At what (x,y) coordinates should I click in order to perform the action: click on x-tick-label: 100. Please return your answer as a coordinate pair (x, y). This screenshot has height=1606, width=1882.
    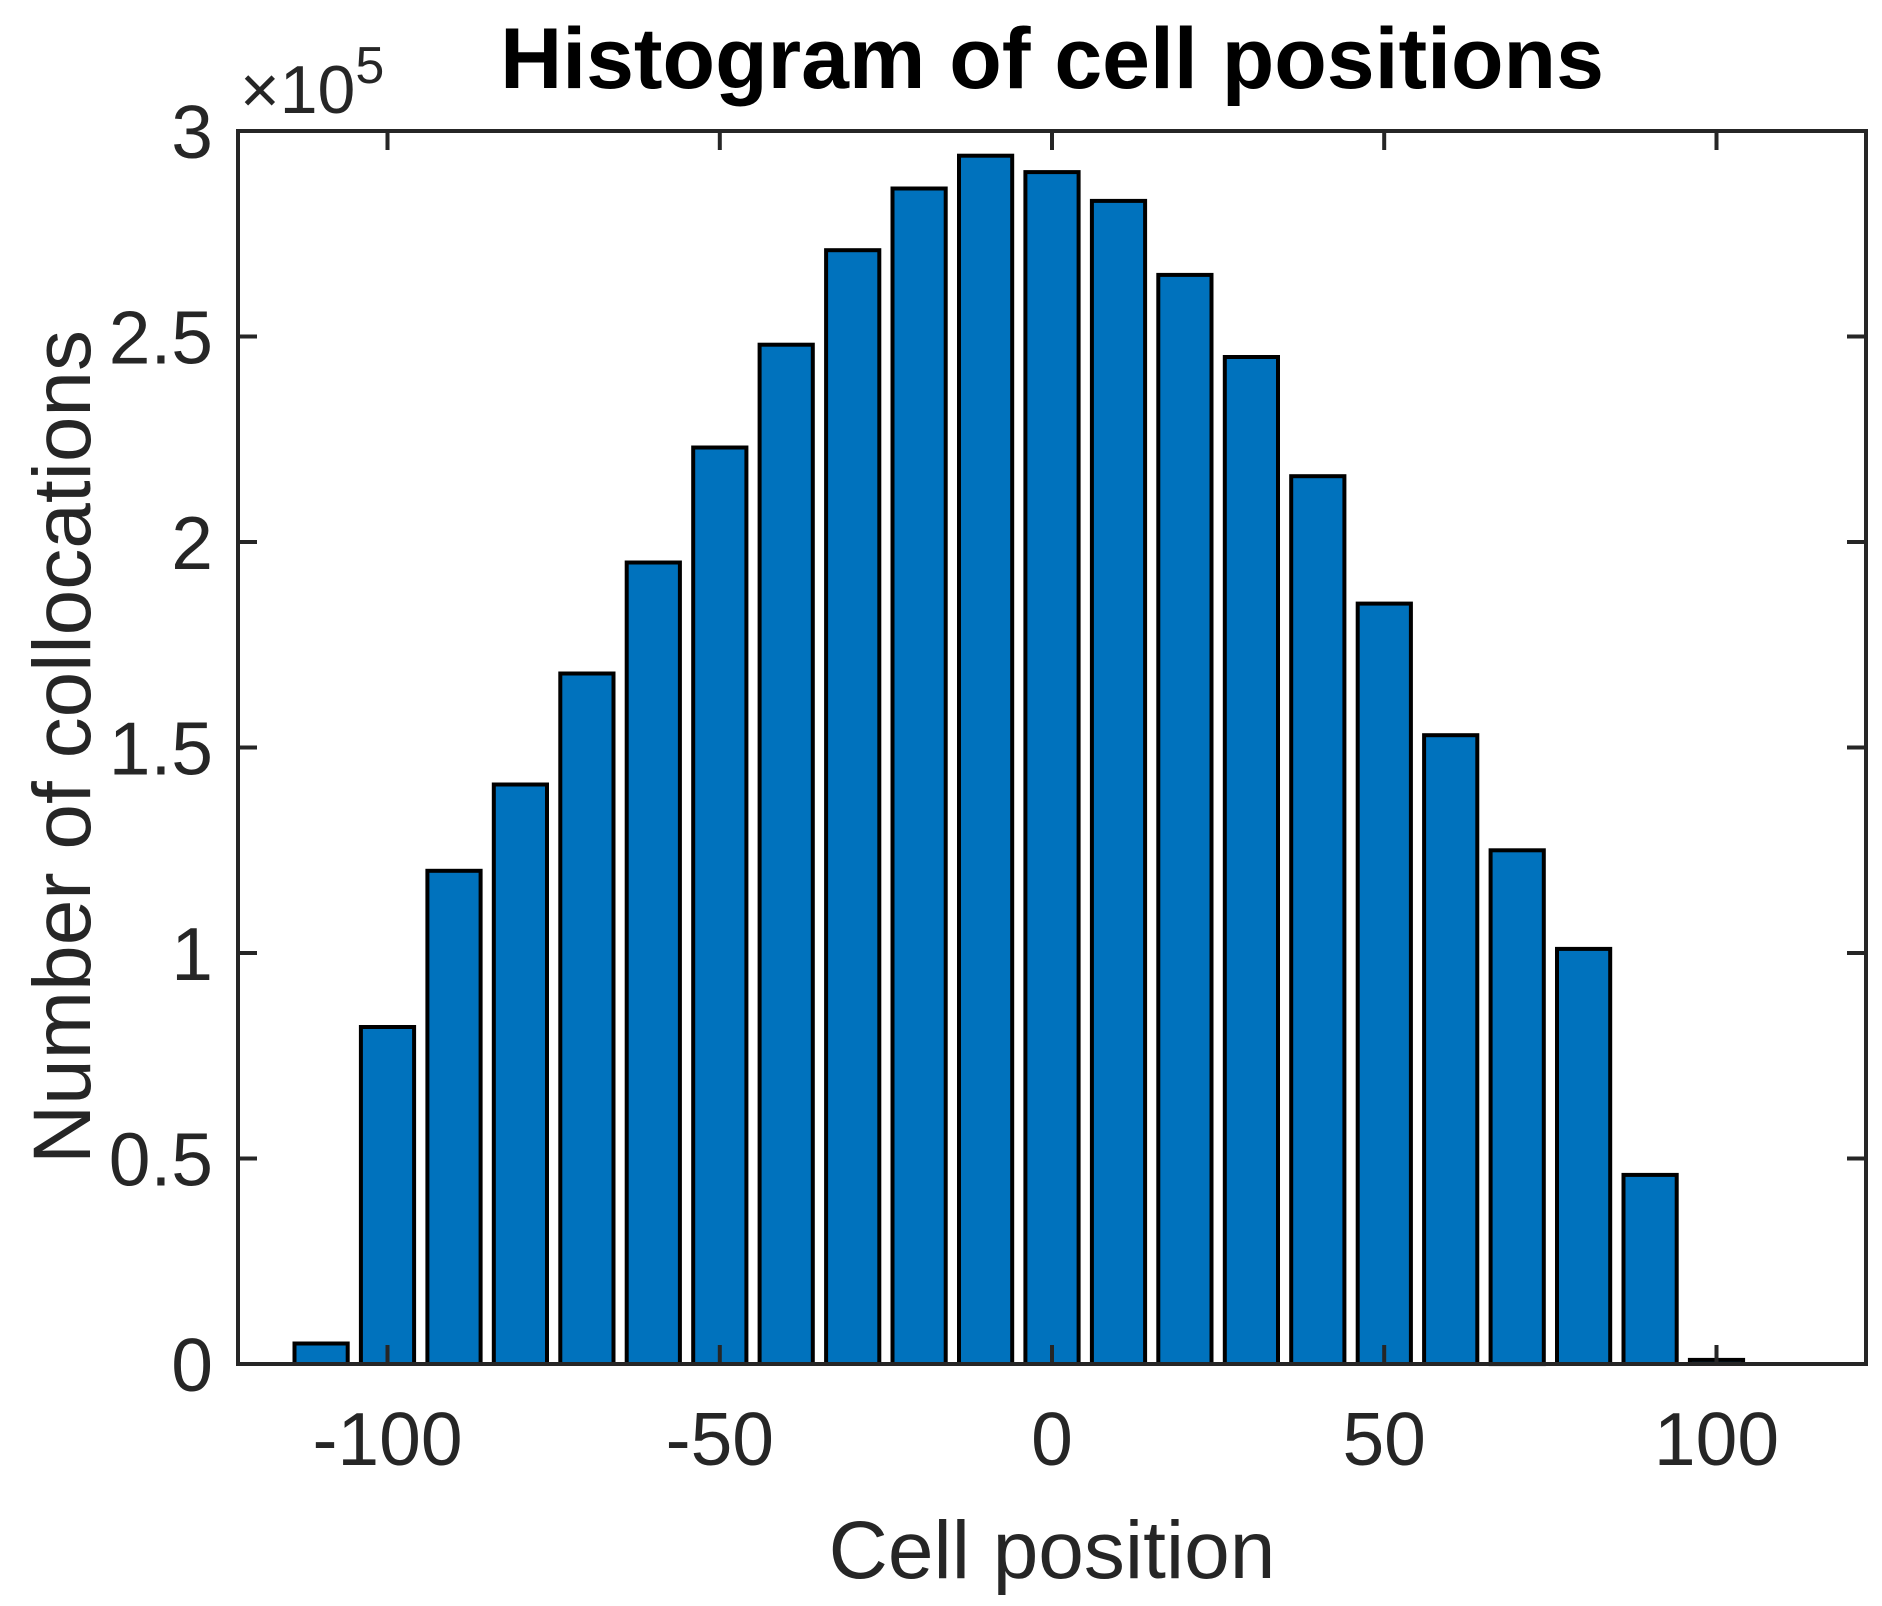
    Looking at the image, I should click on (1716, 1439).